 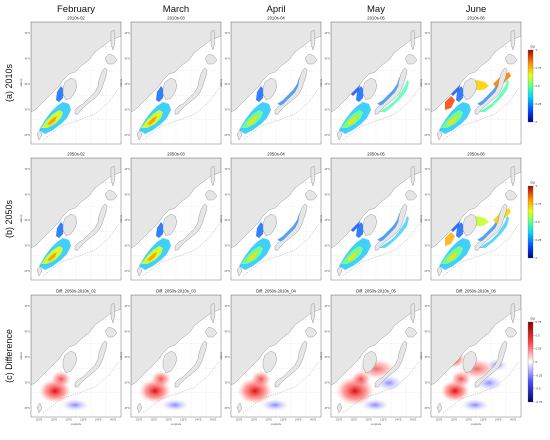 I want to click on sqi-yellow-sea, so click(x=360, y=94).